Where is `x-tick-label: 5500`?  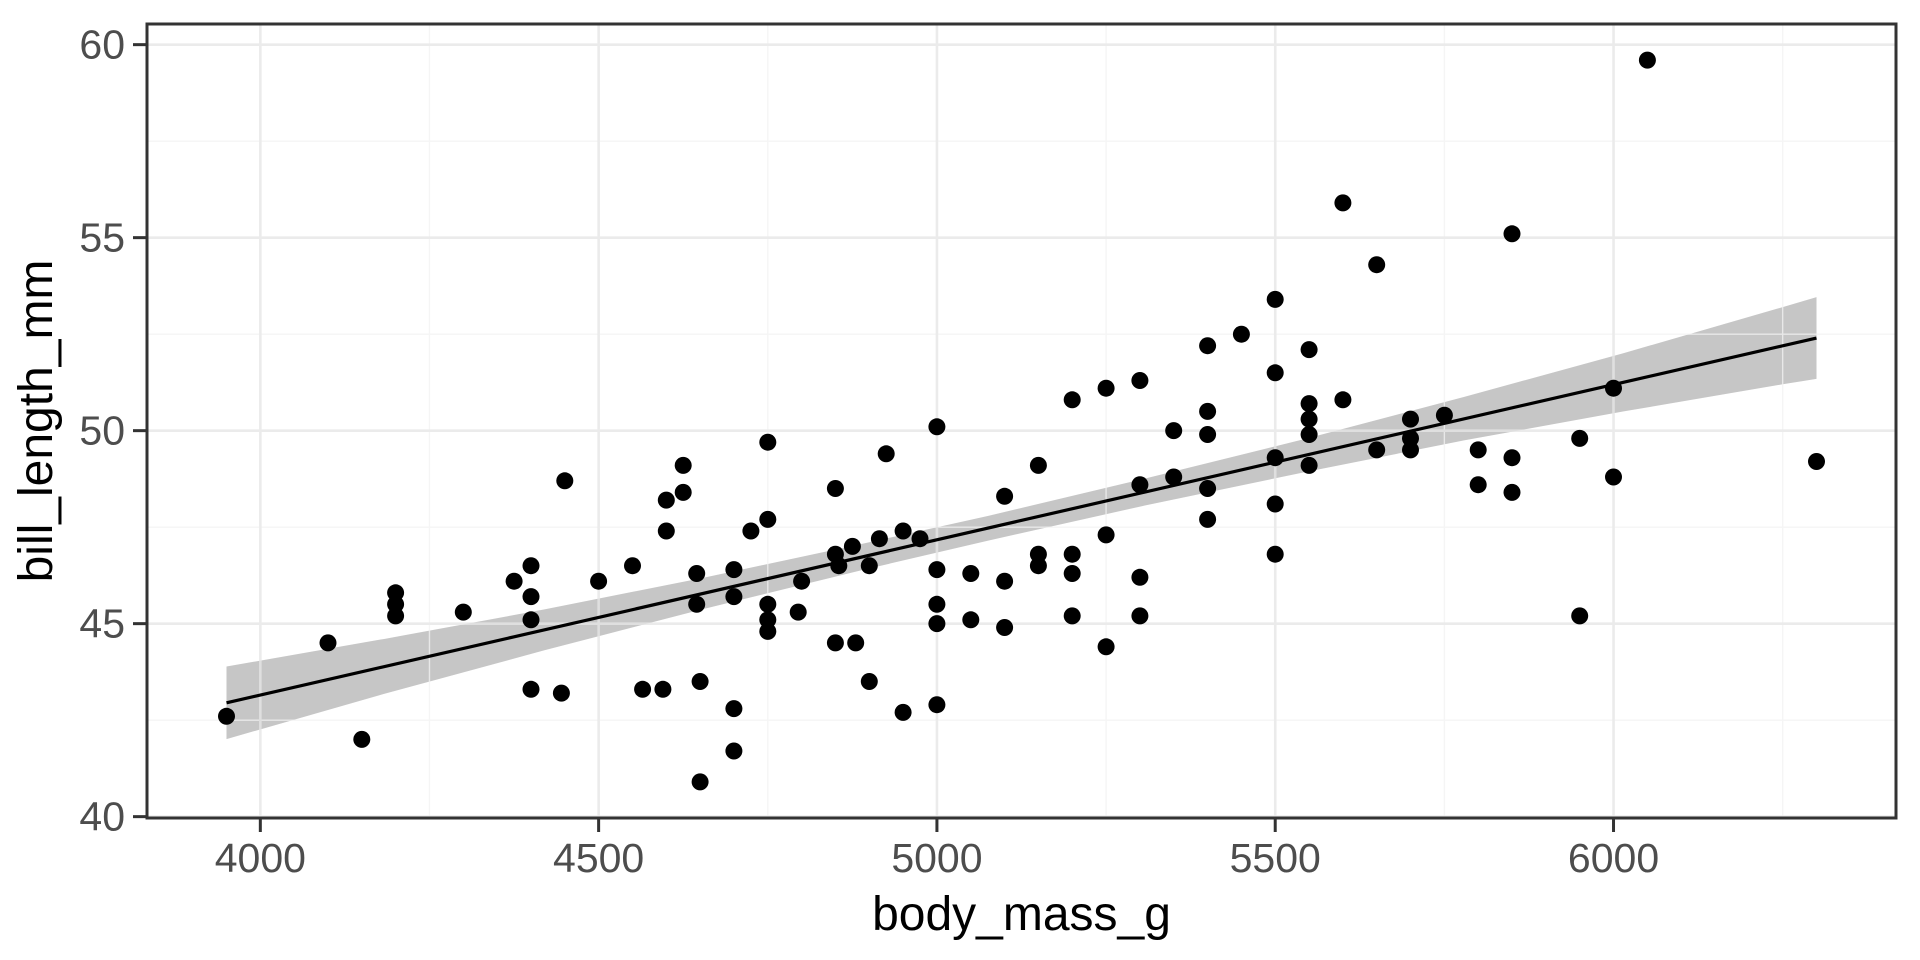
x-tick-label: 5500 is located at coordinates (1275, 858).